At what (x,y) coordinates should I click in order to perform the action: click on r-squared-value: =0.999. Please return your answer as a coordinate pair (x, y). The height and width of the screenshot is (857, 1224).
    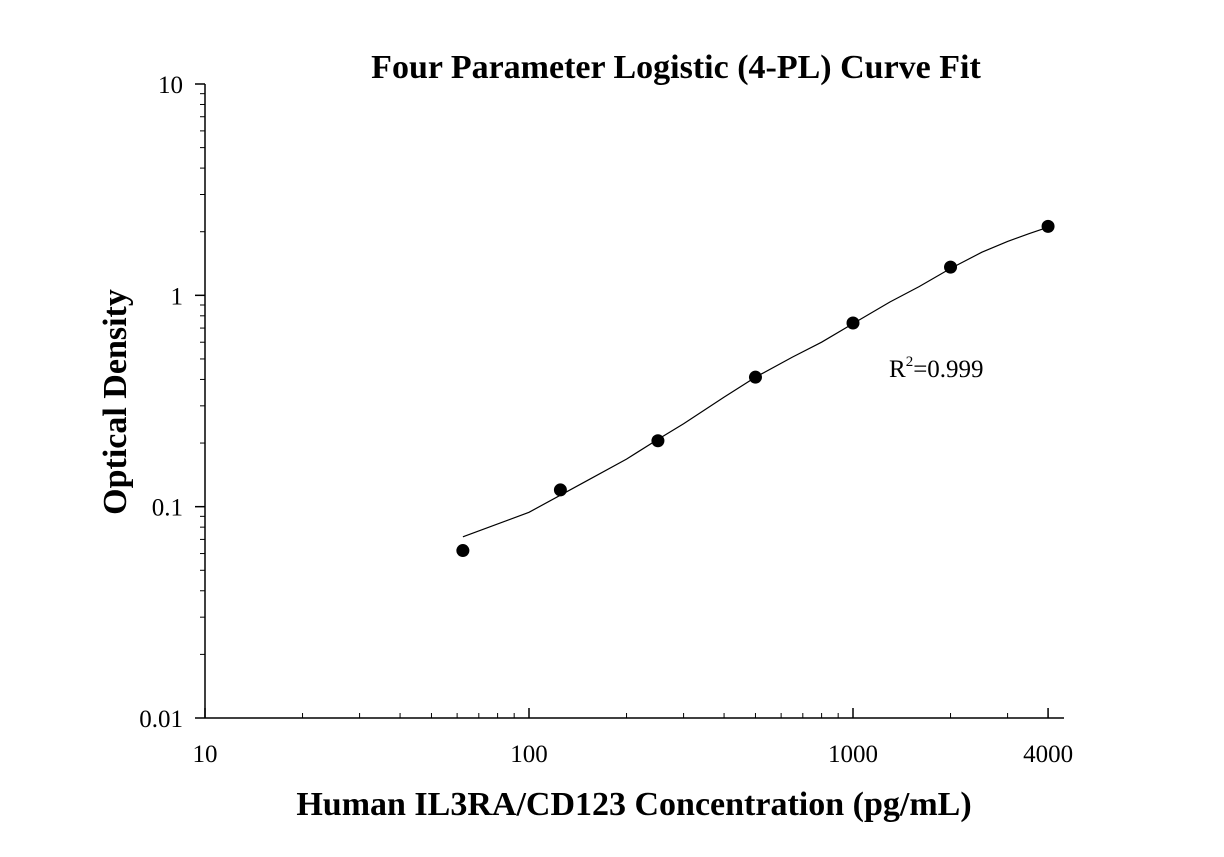
    Looking at the image, I should click on (948, 369).